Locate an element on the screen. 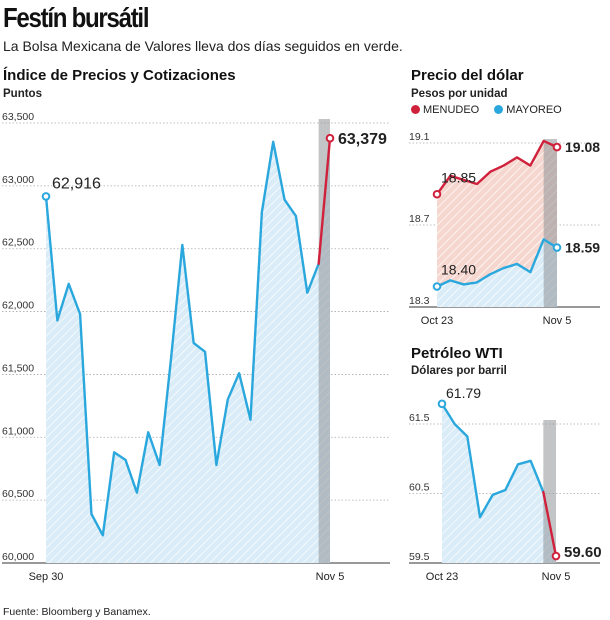  ipc-ytick-label: 63,500 is located at coordinates (18, 117).